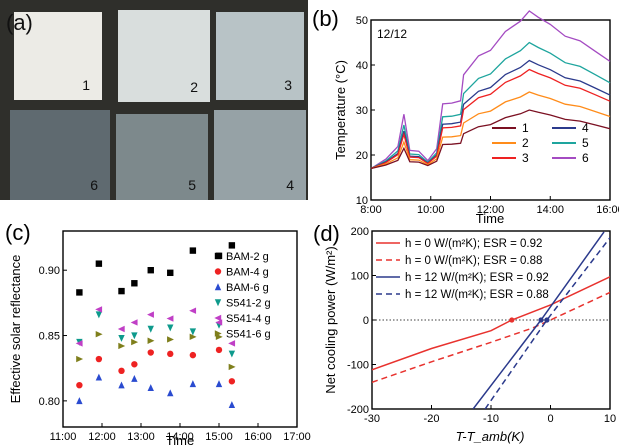 This screenshot has height=447, width=619. I want to click on x-tick-label: -30, so click(372, 419).